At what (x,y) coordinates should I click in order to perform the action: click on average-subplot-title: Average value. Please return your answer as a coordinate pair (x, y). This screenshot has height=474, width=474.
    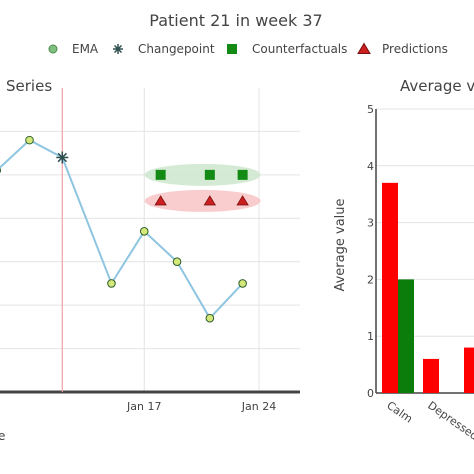
    Looking at the image, I should click on (437, 86).